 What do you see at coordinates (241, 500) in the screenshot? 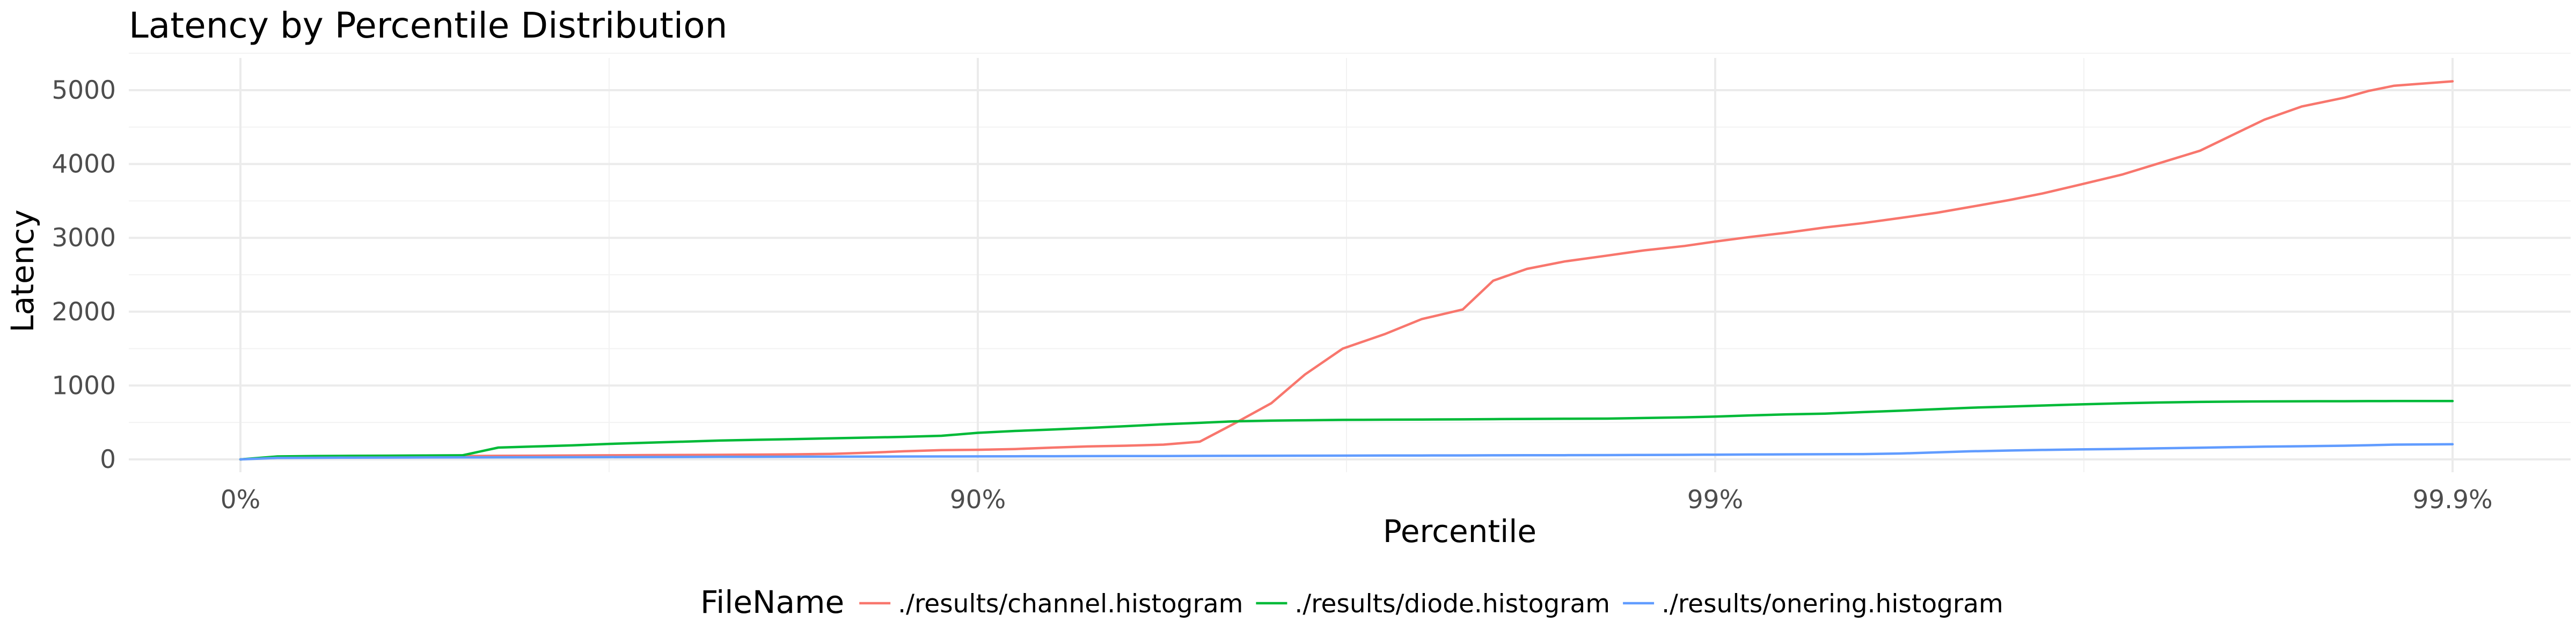
I see `x-tick-label: 0%` at bounding box center [241, 500].